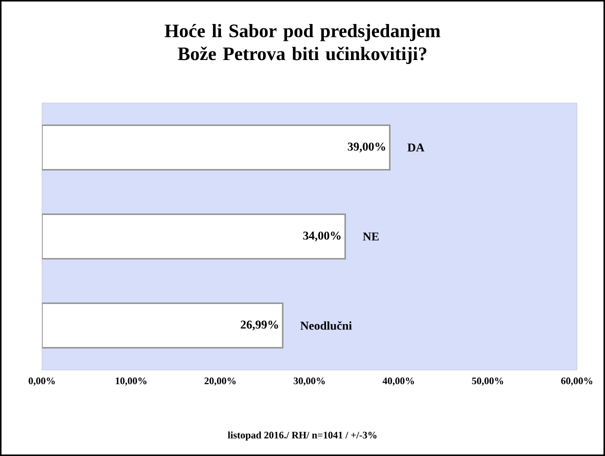  I want to click on data-label: 34,00%, so click(322, 237).